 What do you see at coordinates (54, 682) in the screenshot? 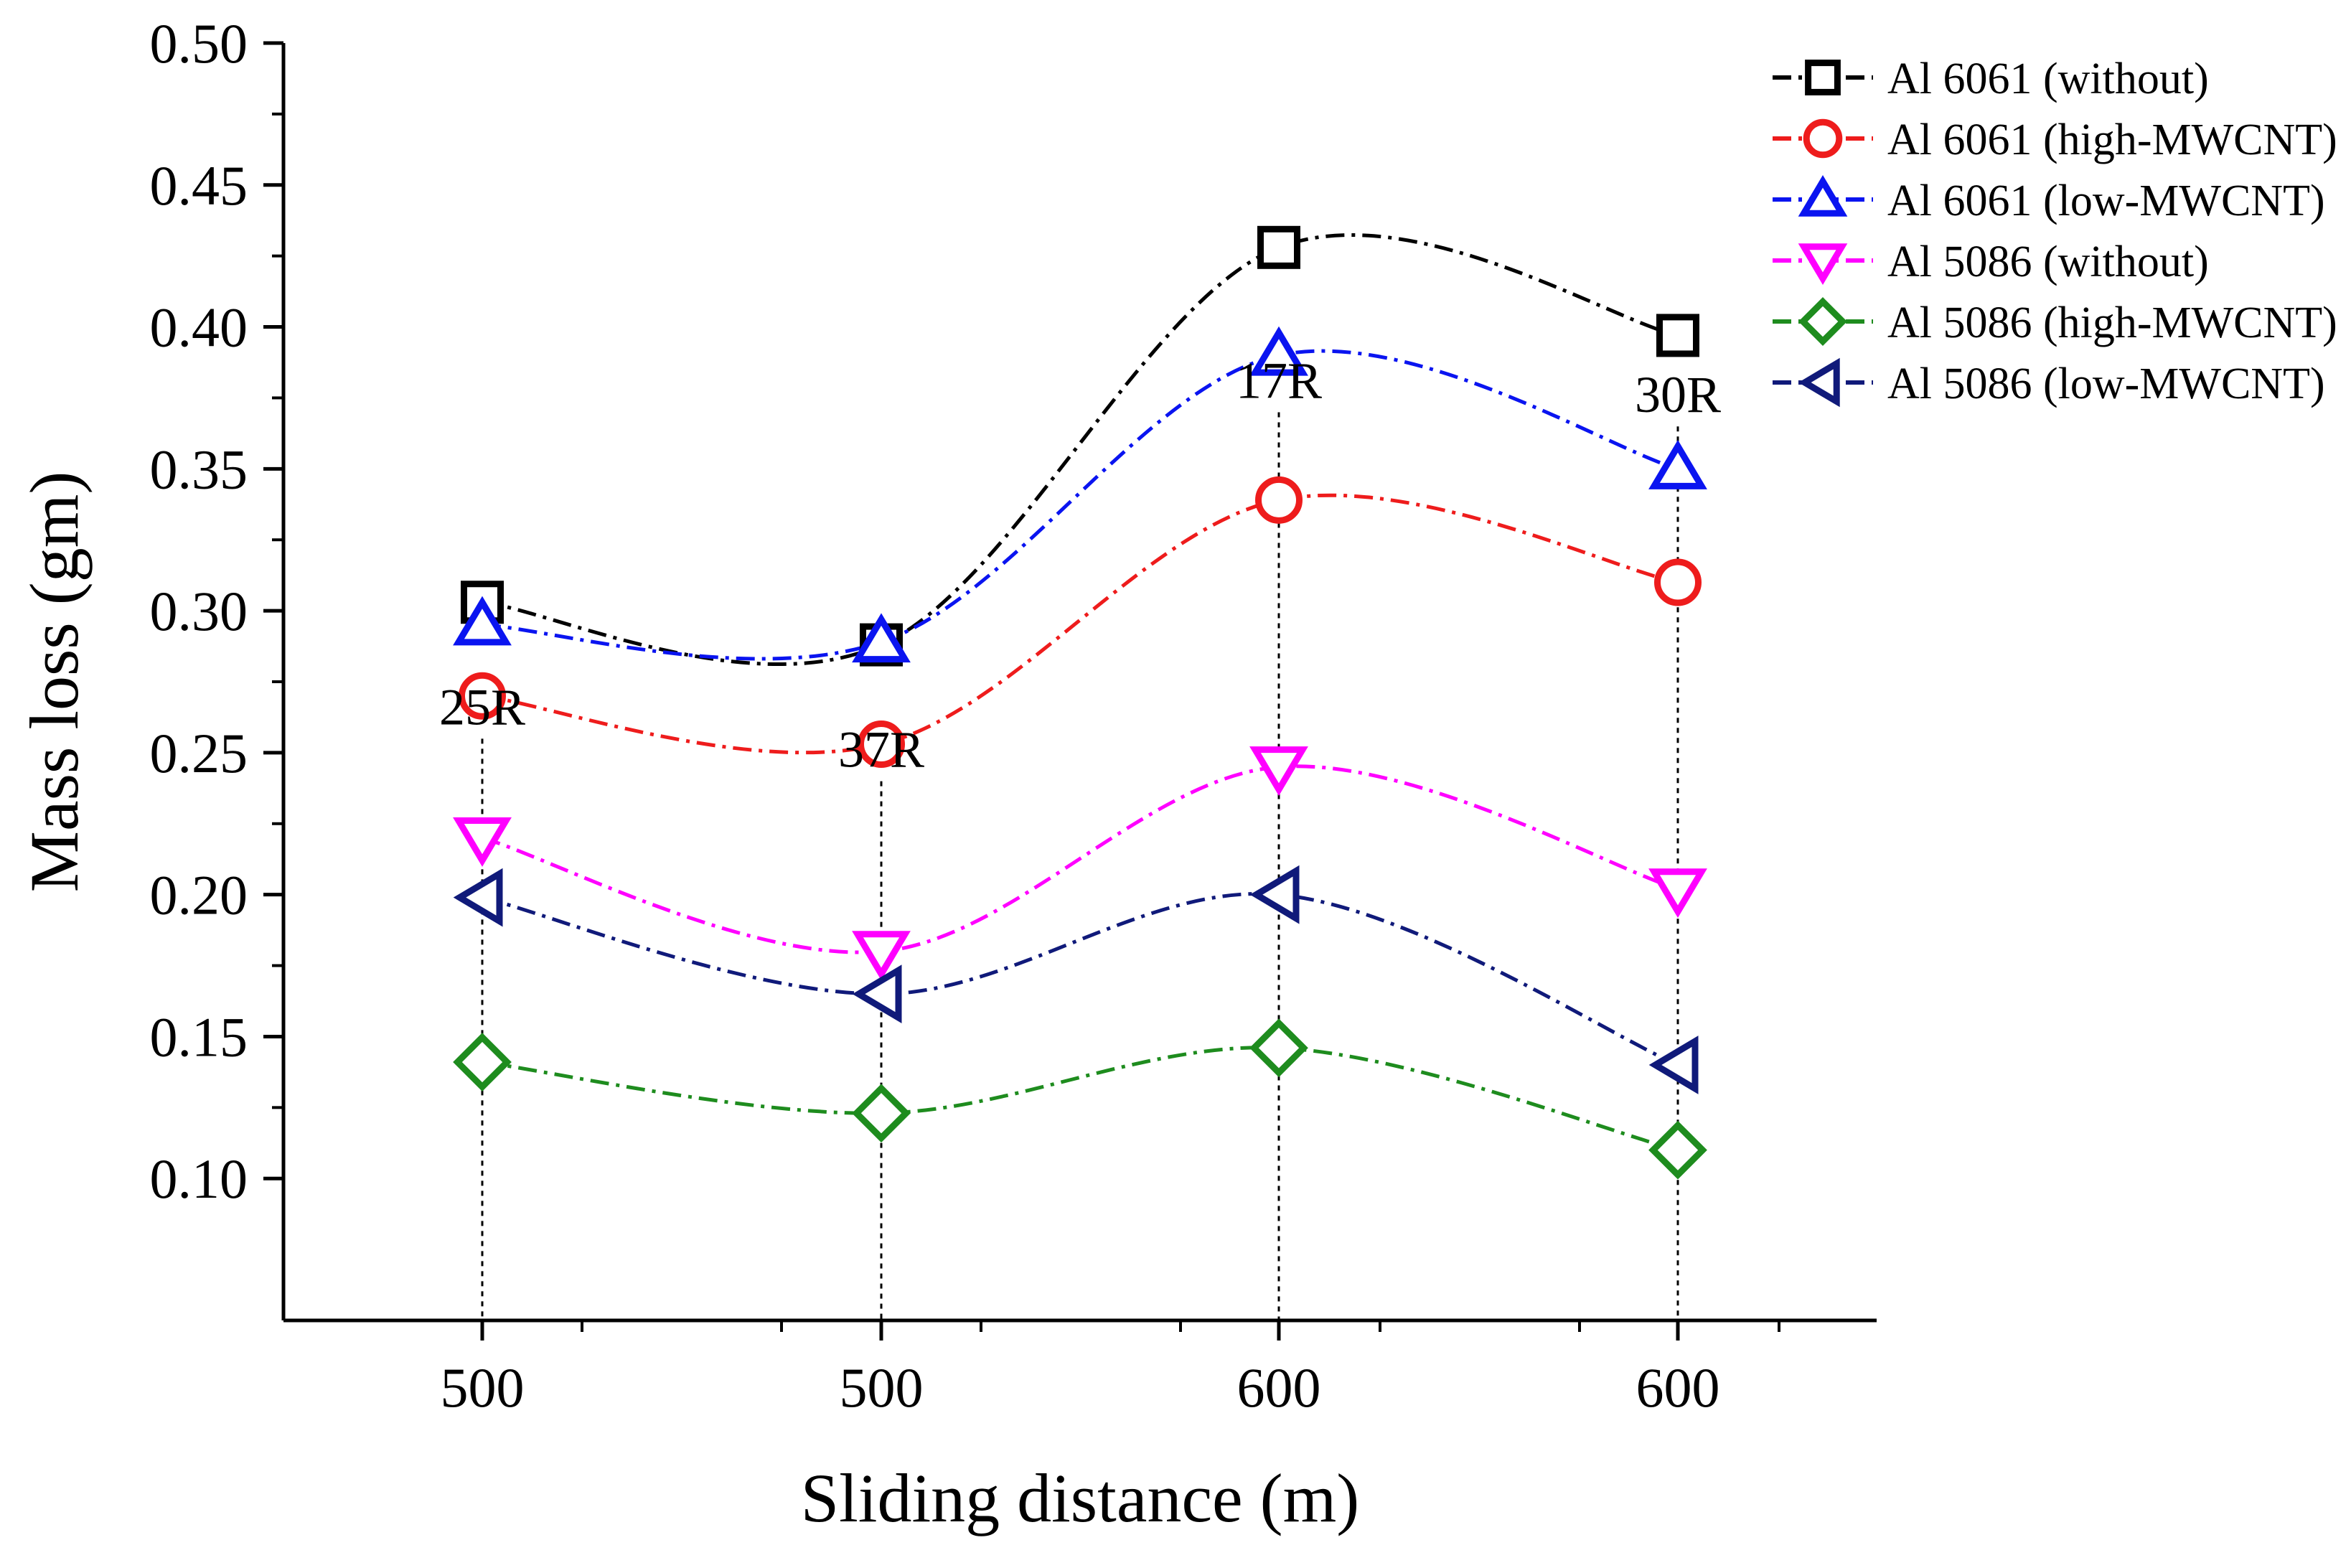
I see `y-axis-title: Mass loss (gm)` at bounding box center [54, 682].